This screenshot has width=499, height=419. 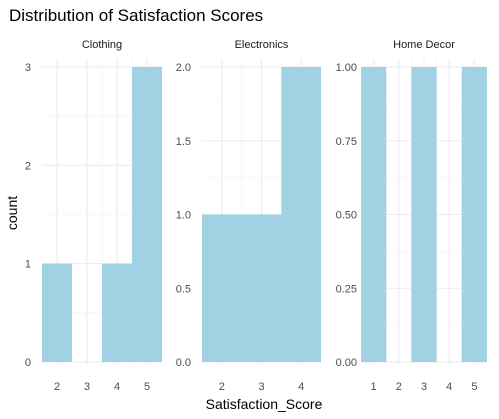 What do you see at coordinates (136, 15) in the screenshot?
I see `chart-title: Distribution of Satisfaction Scores` at bounding box center [136, 15].